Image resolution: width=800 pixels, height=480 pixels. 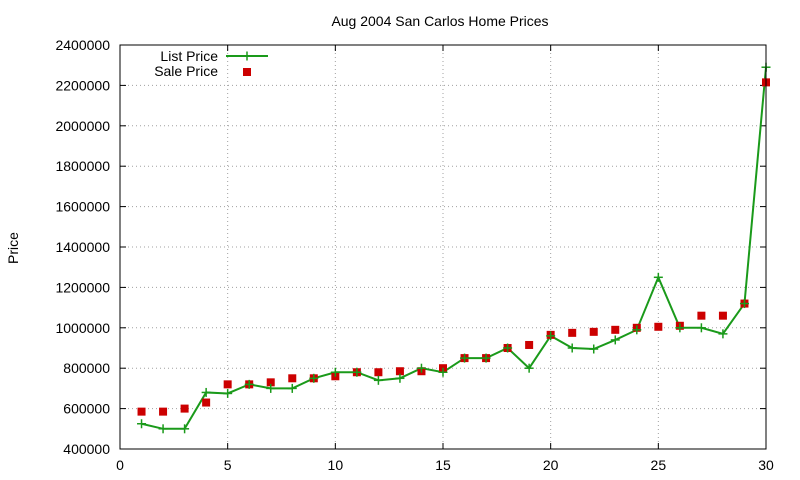 What do you see at coordinates (189, 56) in the screenshot?
I see `legend-label-list-price: List Price` at bounding box center [189, 56].